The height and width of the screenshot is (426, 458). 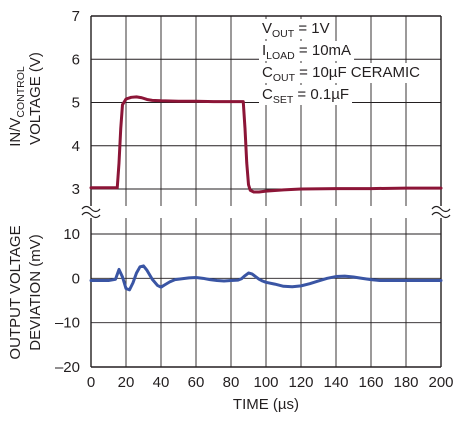 I want to click on y-tick-label: –20, so click(x=67, y=367).